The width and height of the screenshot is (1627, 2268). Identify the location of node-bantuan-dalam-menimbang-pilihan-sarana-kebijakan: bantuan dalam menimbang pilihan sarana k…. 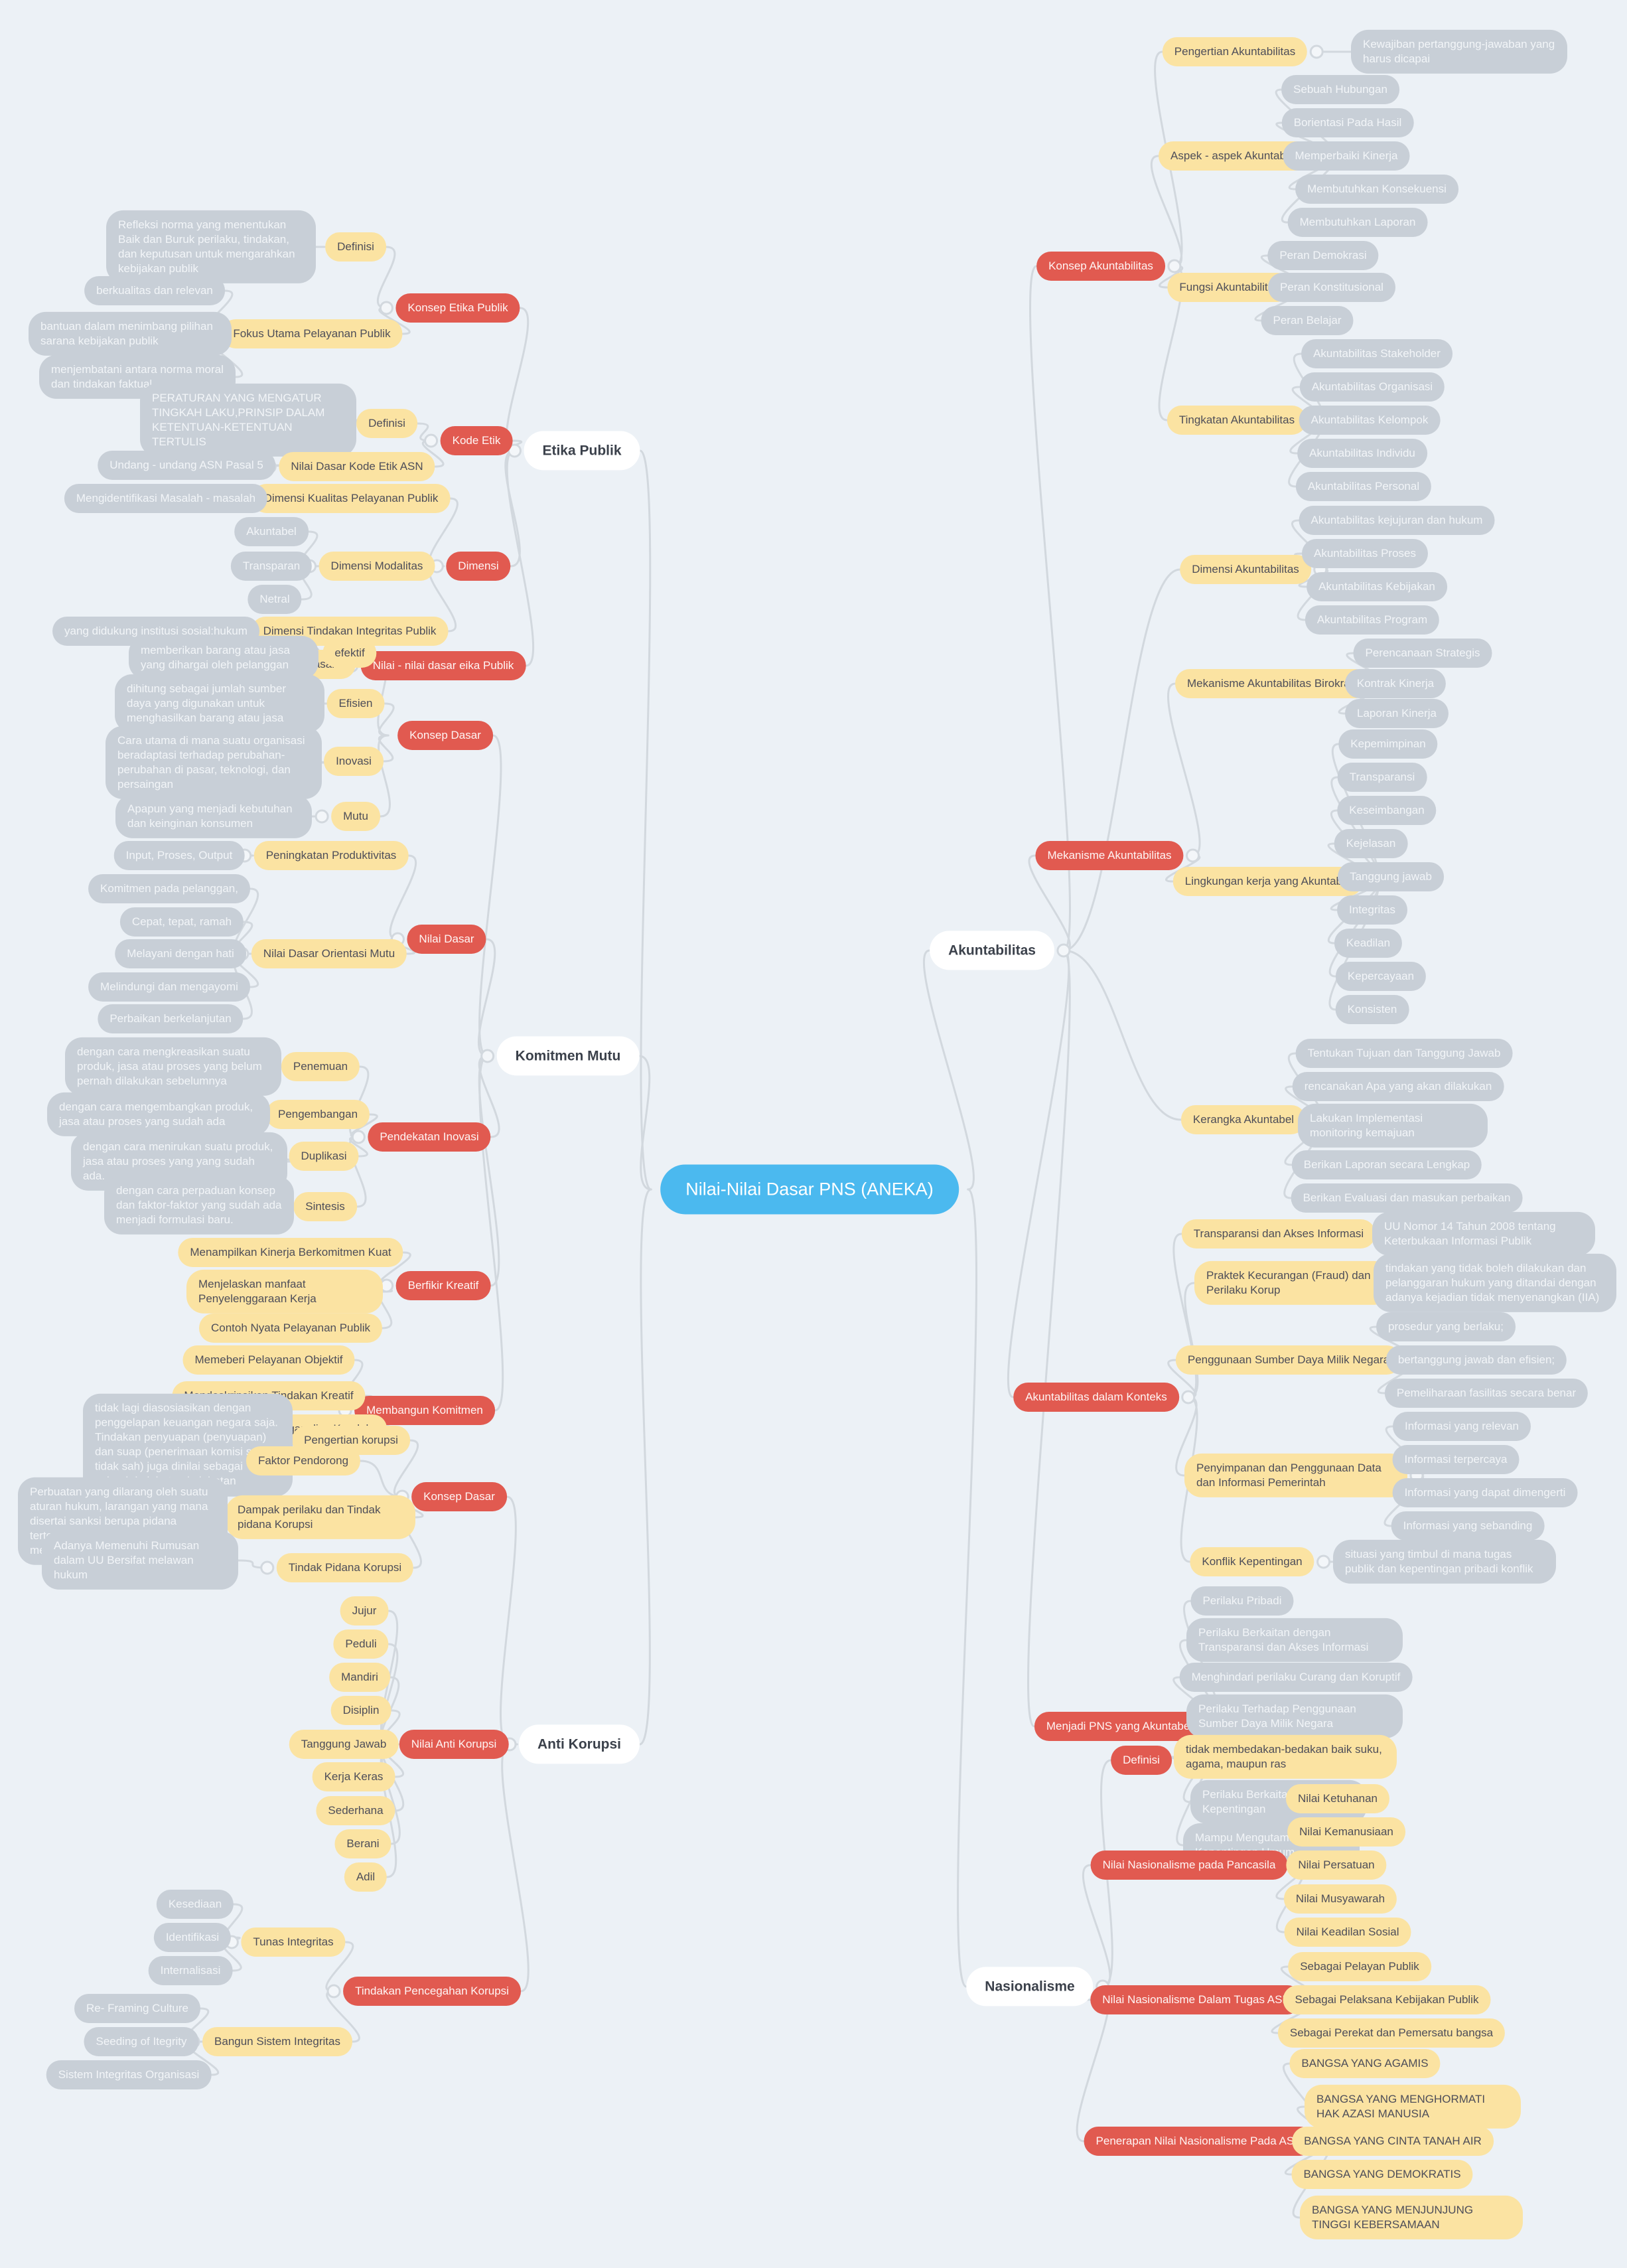
(130, 333).